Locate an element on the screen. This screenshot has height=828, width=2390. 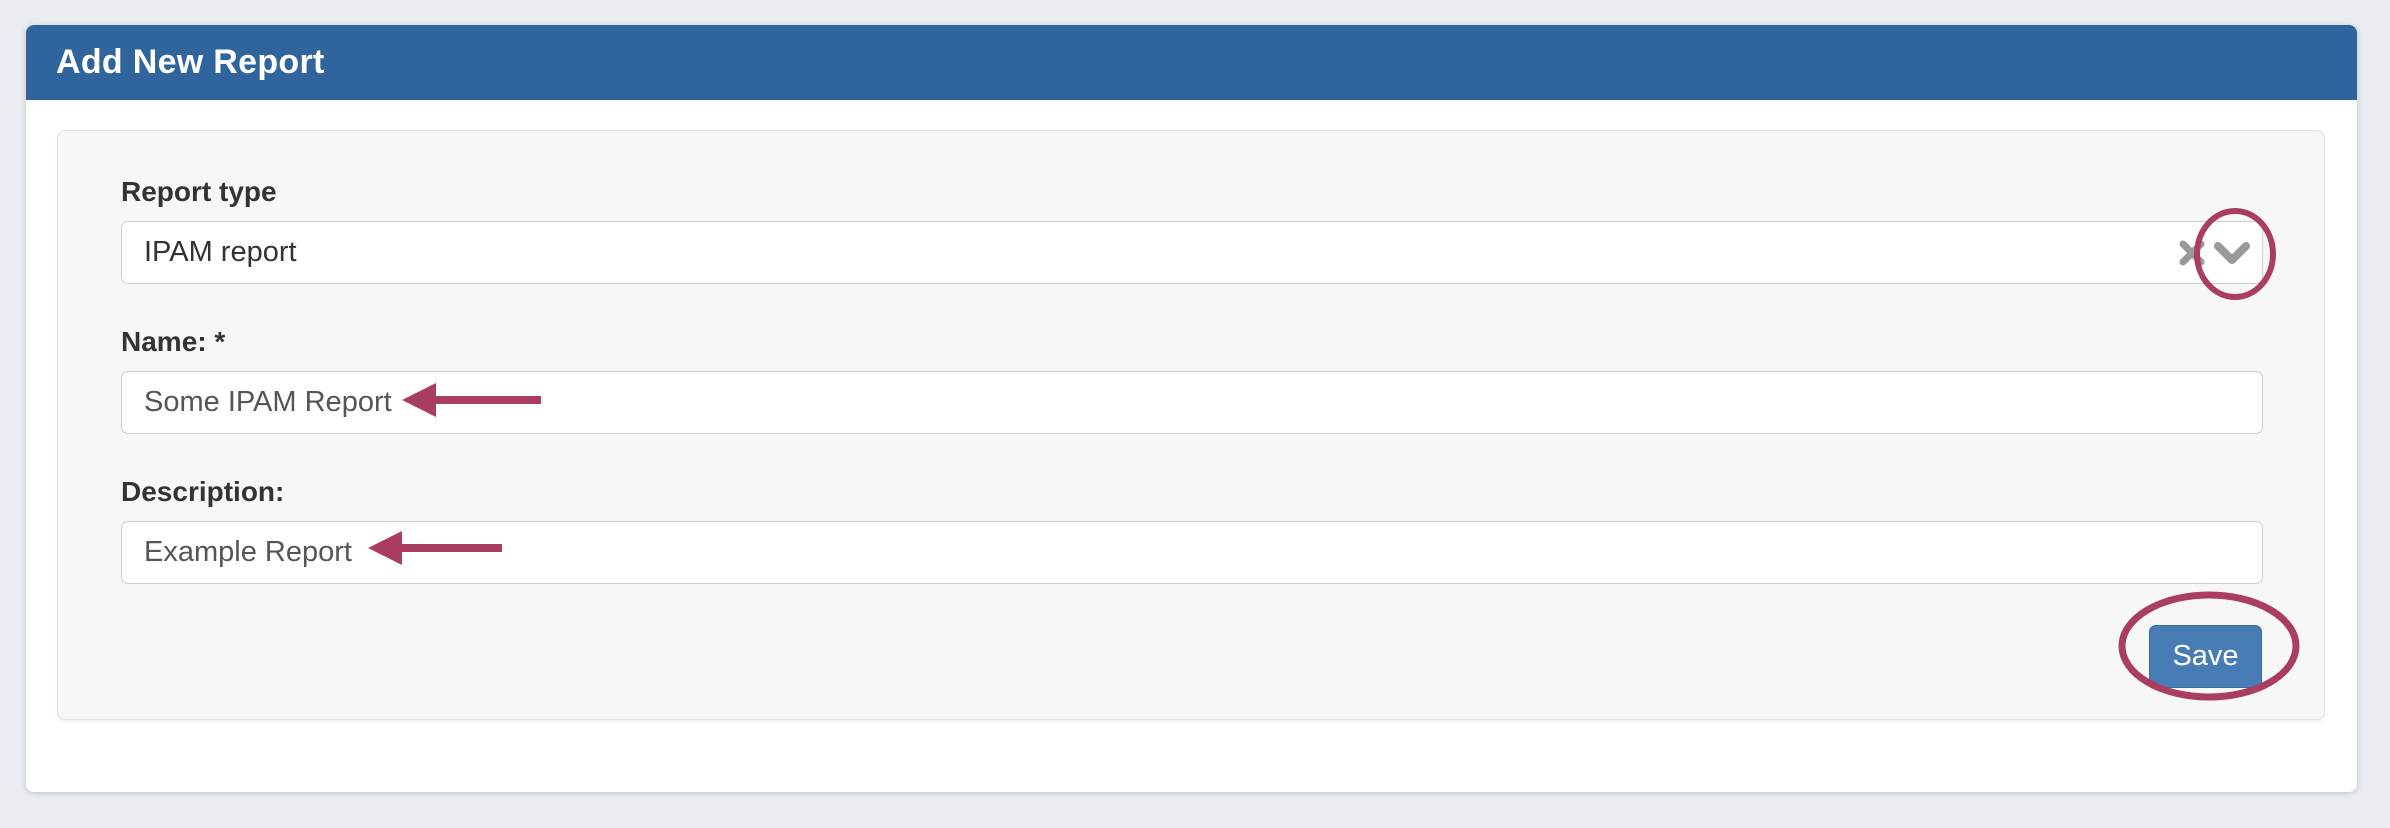
description-group: Description: is located at coordinates (1192, 529).